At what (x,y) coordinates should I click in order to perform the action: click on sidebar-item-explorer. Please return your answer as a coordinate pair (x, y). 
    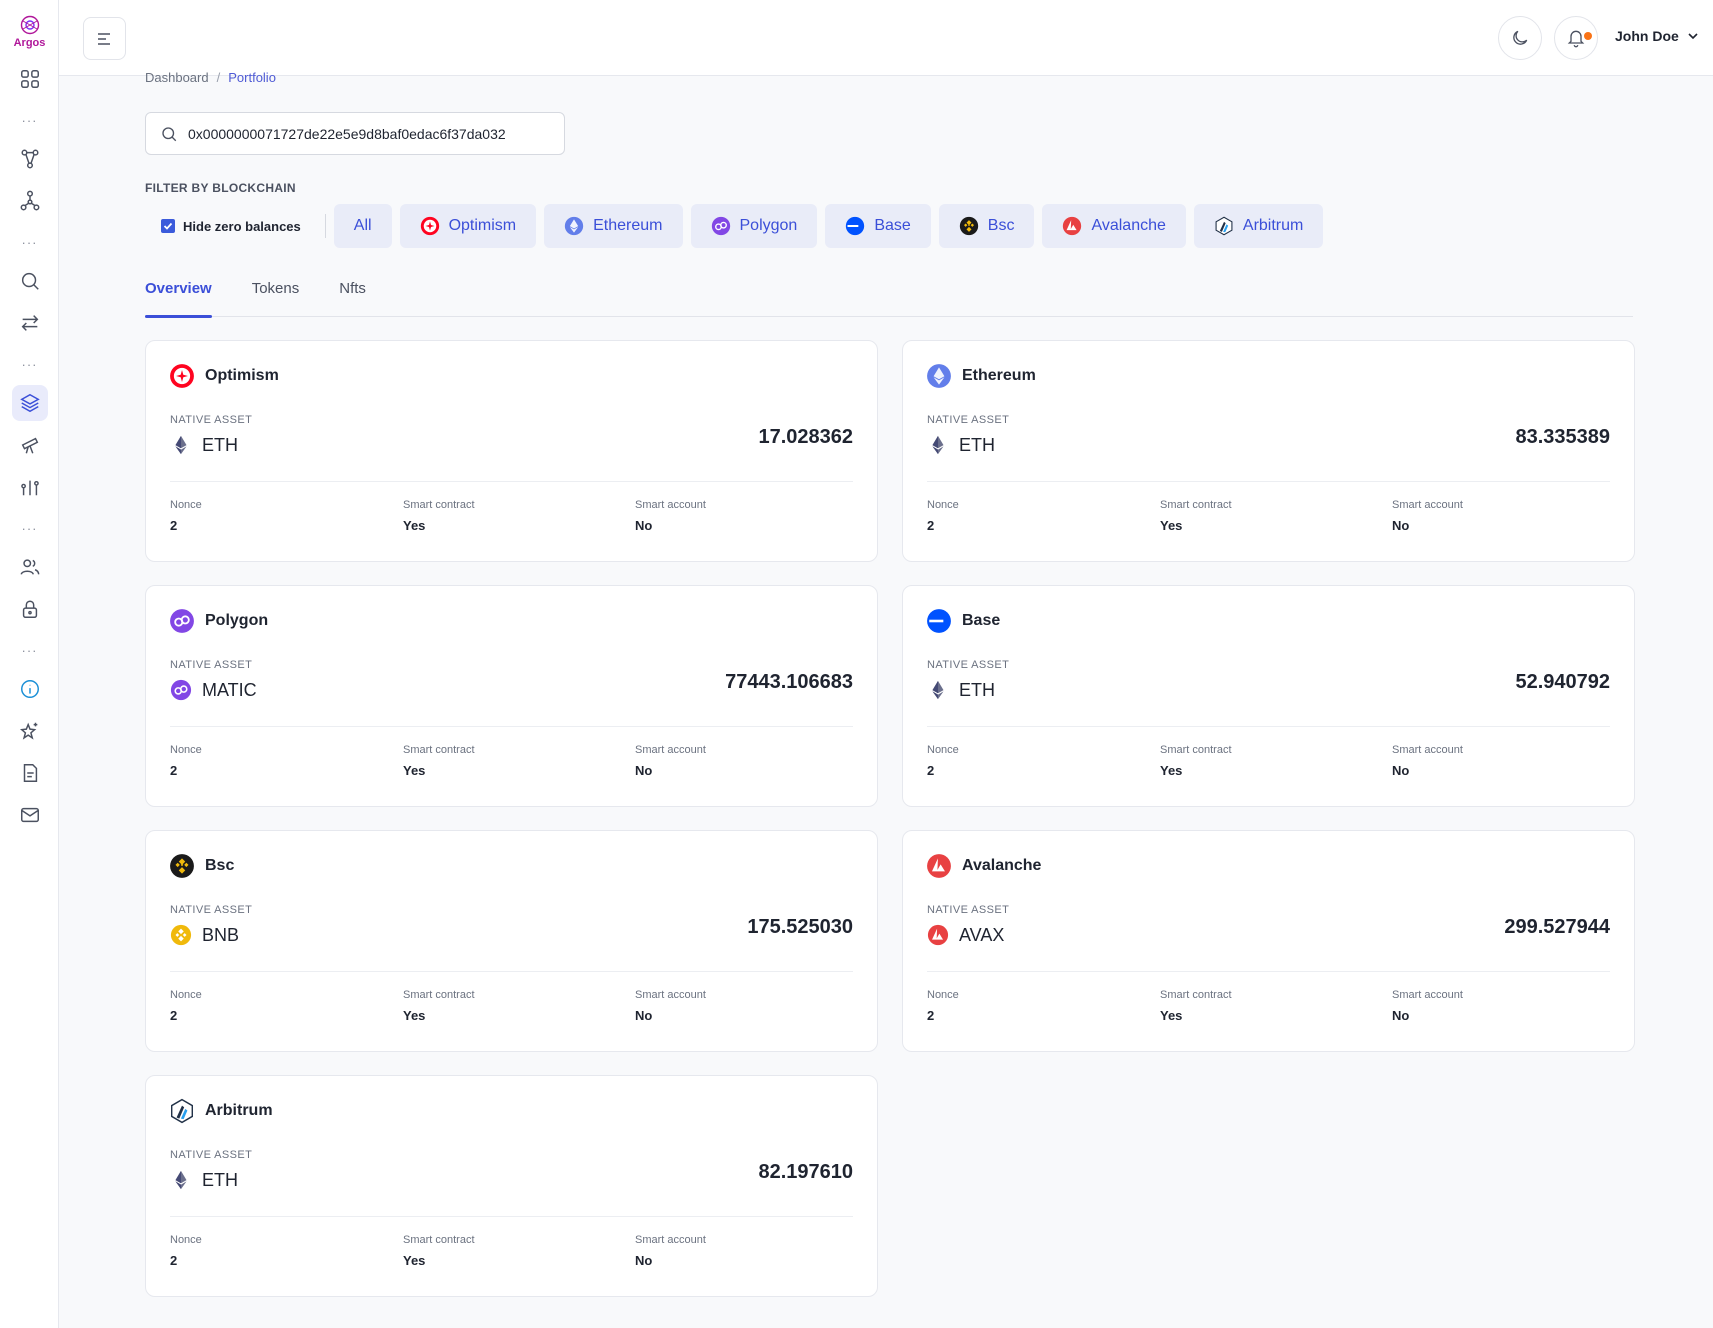
    Looking at the image, I should click on (30, 445).